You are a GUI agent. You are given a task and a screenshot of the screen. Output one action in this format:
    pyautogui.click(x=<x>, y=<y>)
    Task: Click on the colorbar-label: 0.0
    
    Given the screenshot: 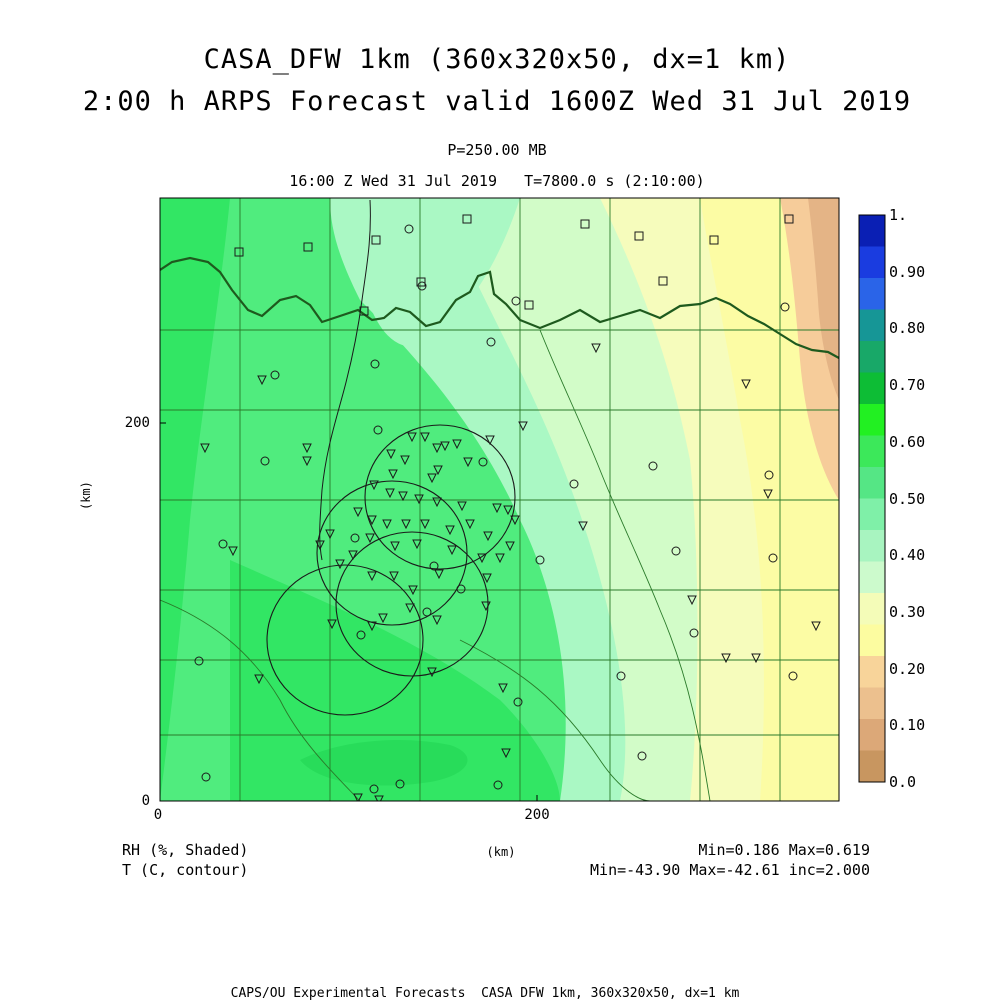 What is the action you would take?
    pyautogui.click(x=903, y=782)
    